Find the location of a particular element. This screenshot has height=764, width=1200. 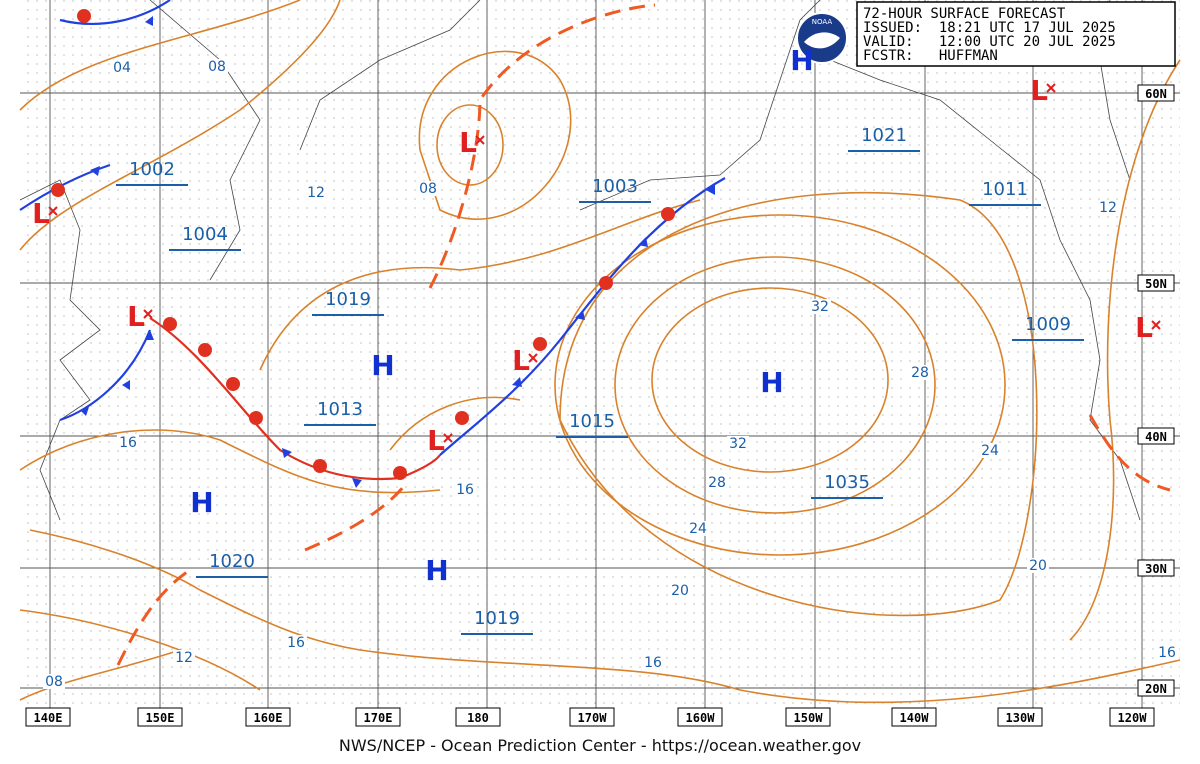

lat-label: 20N is located at coordinates (1156, 689).